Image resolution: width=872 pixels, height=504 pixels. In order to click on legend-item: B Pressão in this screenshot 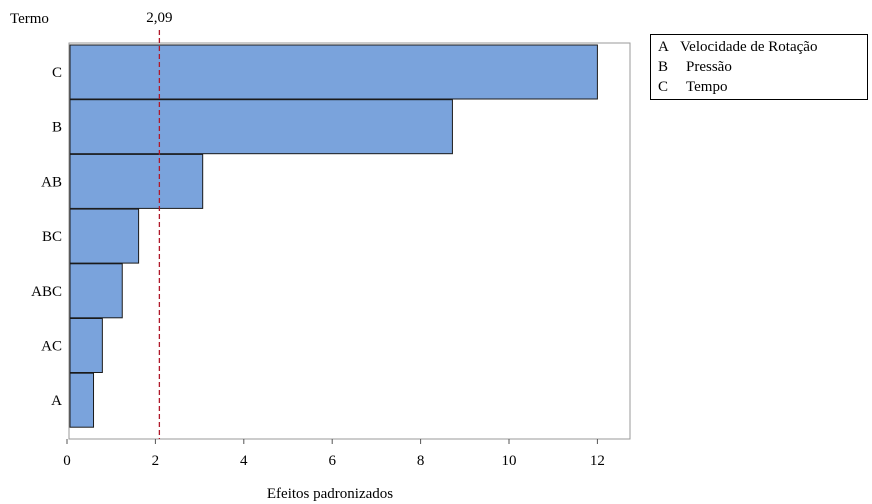, I will do `click(695, 67)`.